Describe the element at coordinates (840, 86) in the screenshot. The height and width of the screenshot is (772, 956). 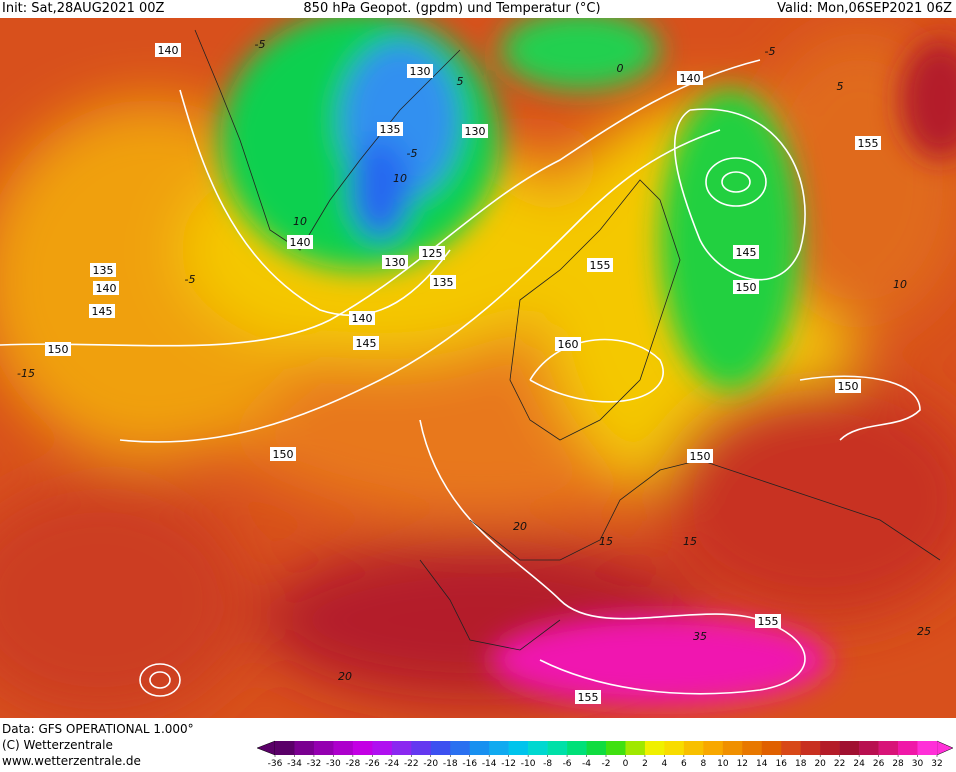
I see `temperature-label: 5` at that location.